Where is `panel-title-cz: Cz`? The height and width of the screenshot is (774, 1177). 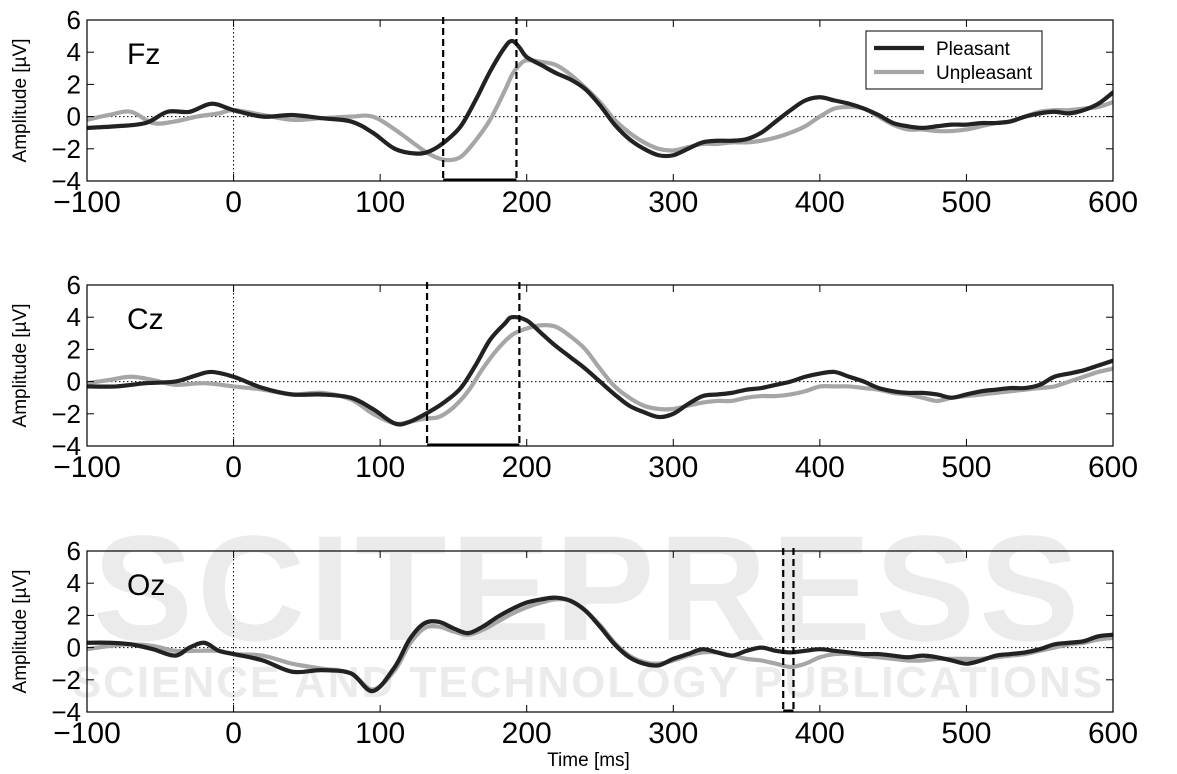 panel-title-cz: Cz is located at coordinates (145, 319).